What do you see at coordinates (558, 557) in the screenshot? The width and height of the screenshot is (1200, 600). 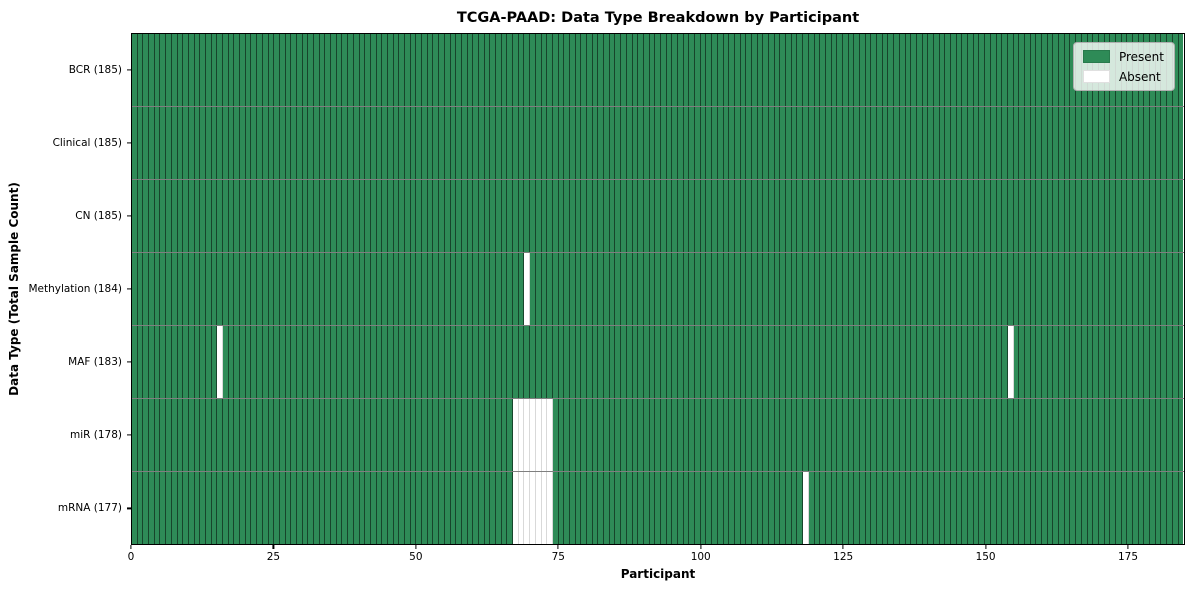 I see `x-tick-label: 75` at bounding box center [558, 557].